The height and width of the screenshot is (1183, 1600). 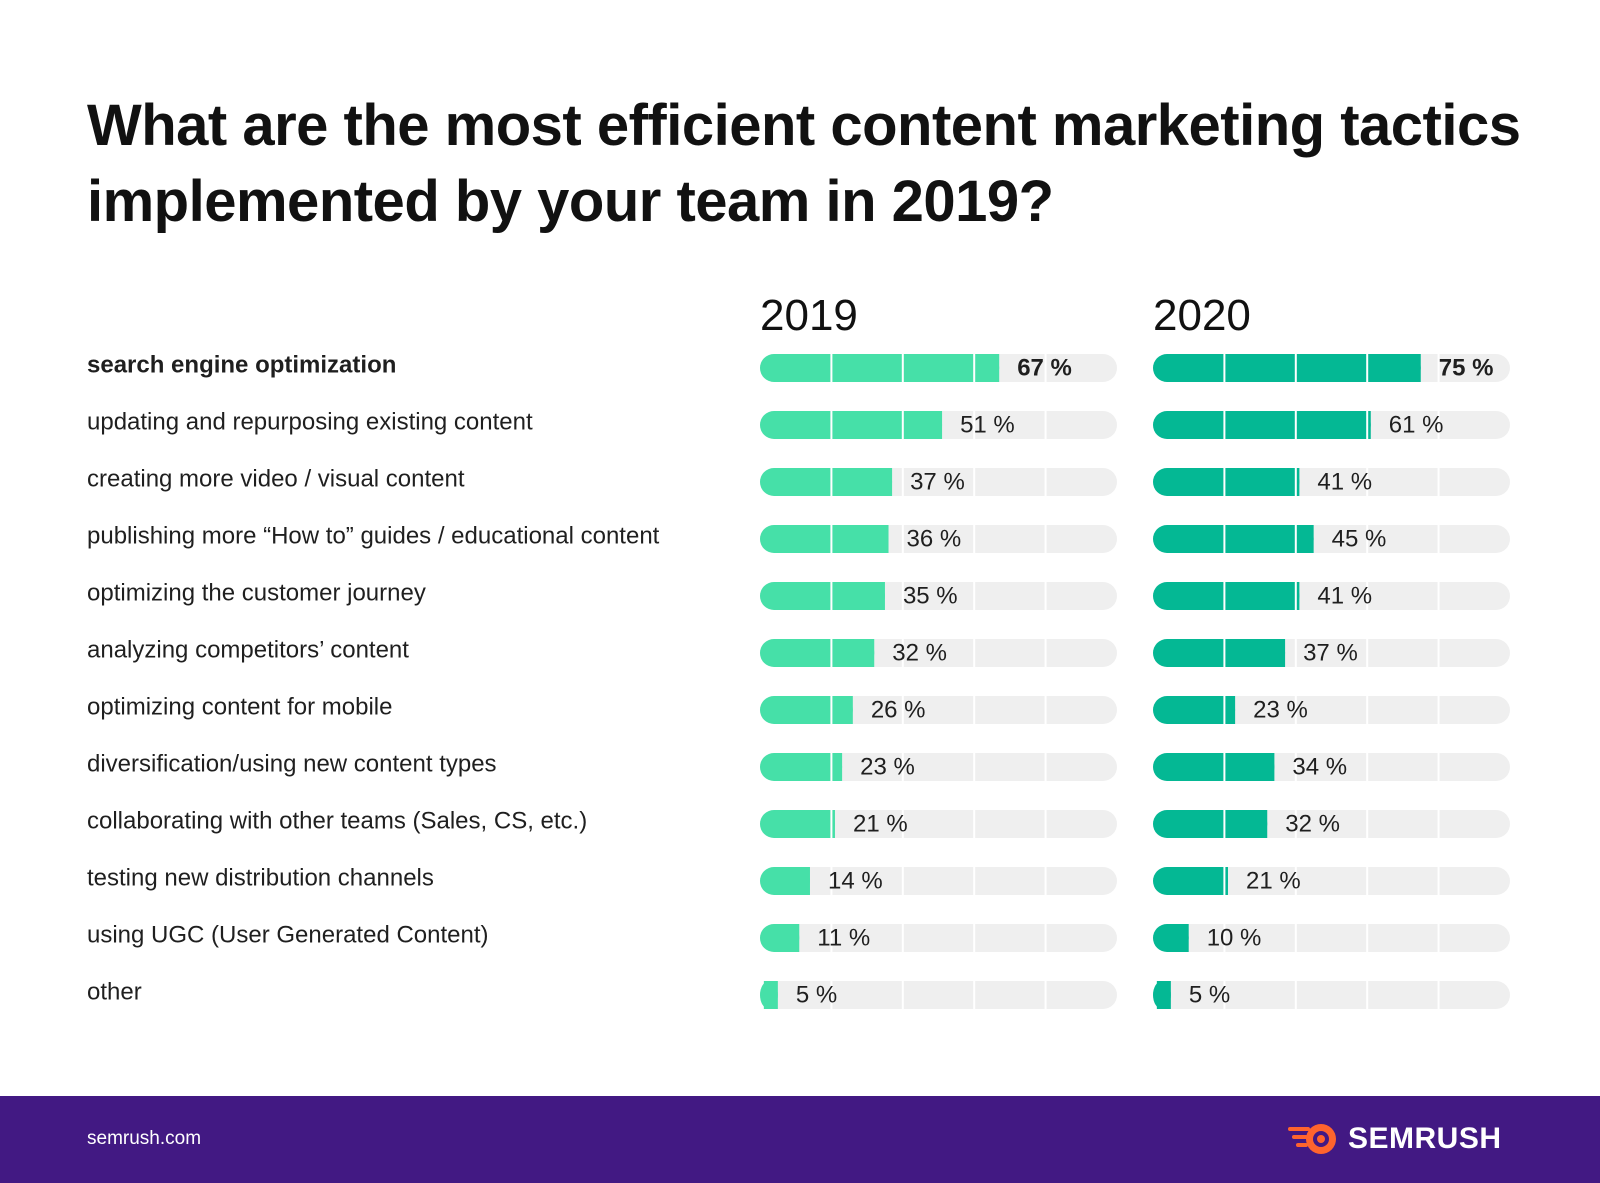 What do you see at coordinates (934, 538) in the screenshot?
I see `value-label: 36 %` at bounding box center [934, 538].